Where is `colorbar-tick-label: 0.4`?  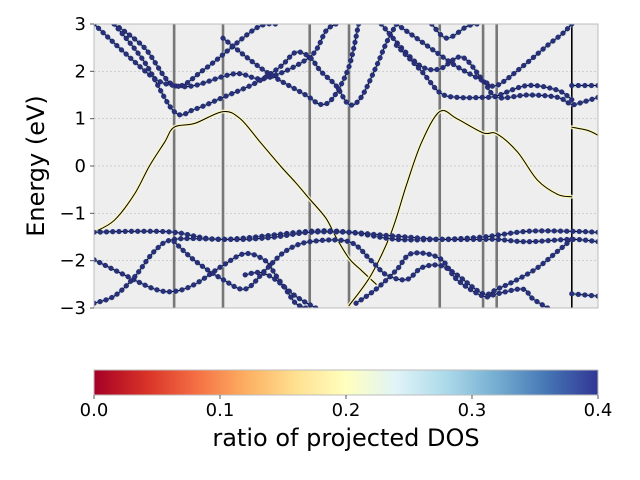 colorbar-tick-label: 0.4 is located at coordinates (598, 410).